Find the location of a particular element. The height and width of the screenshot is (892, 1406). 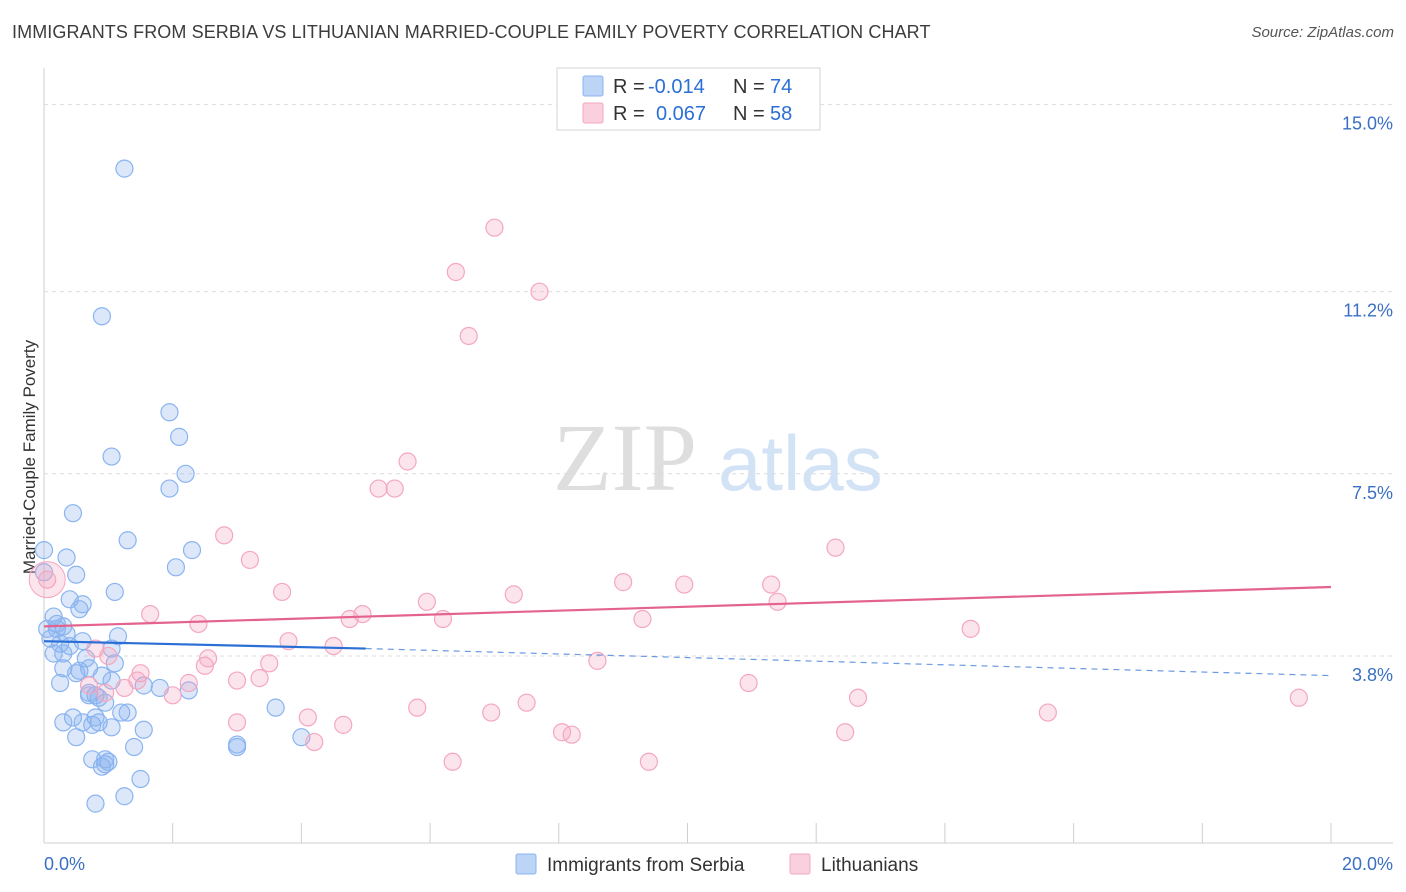

bottom-legend-lithuanians: Lithuanians is located at coordinates (869, 865).